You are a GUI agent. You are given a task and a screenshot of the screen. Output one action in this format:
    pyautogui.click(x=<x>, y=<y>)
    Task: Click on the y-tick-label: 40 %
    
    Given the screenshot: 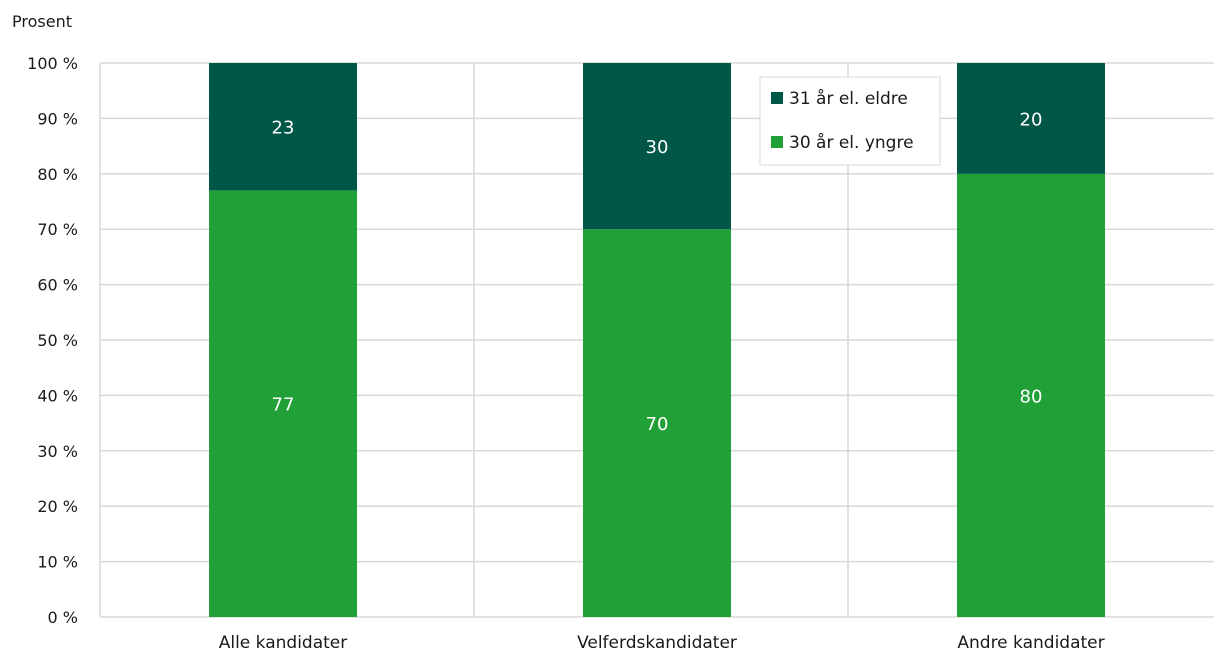 What is the action you would take?
    pyautogui.click(x=57, y=395)
    